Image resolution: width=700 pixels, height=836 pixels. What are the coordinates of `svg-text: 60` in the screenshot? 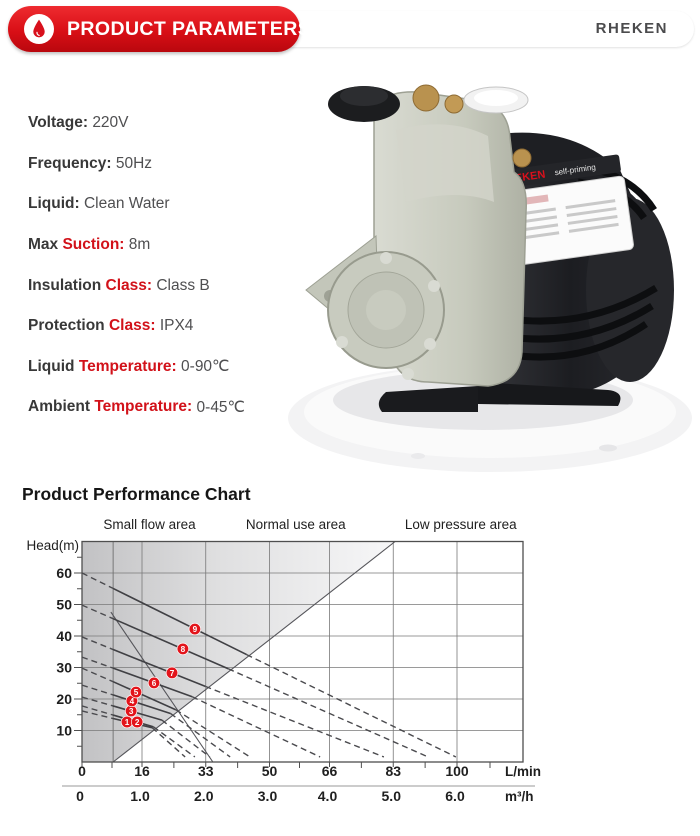 It's located at (64, 573).